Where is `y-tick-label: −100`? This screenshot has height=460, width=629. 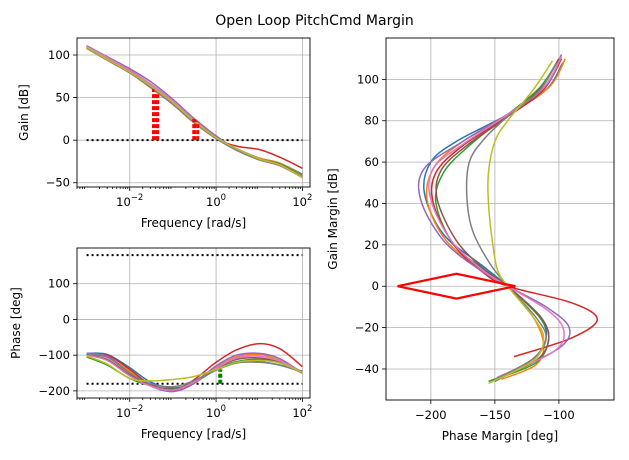 y-tick-label: −100 is located at coordinates (54, 355).